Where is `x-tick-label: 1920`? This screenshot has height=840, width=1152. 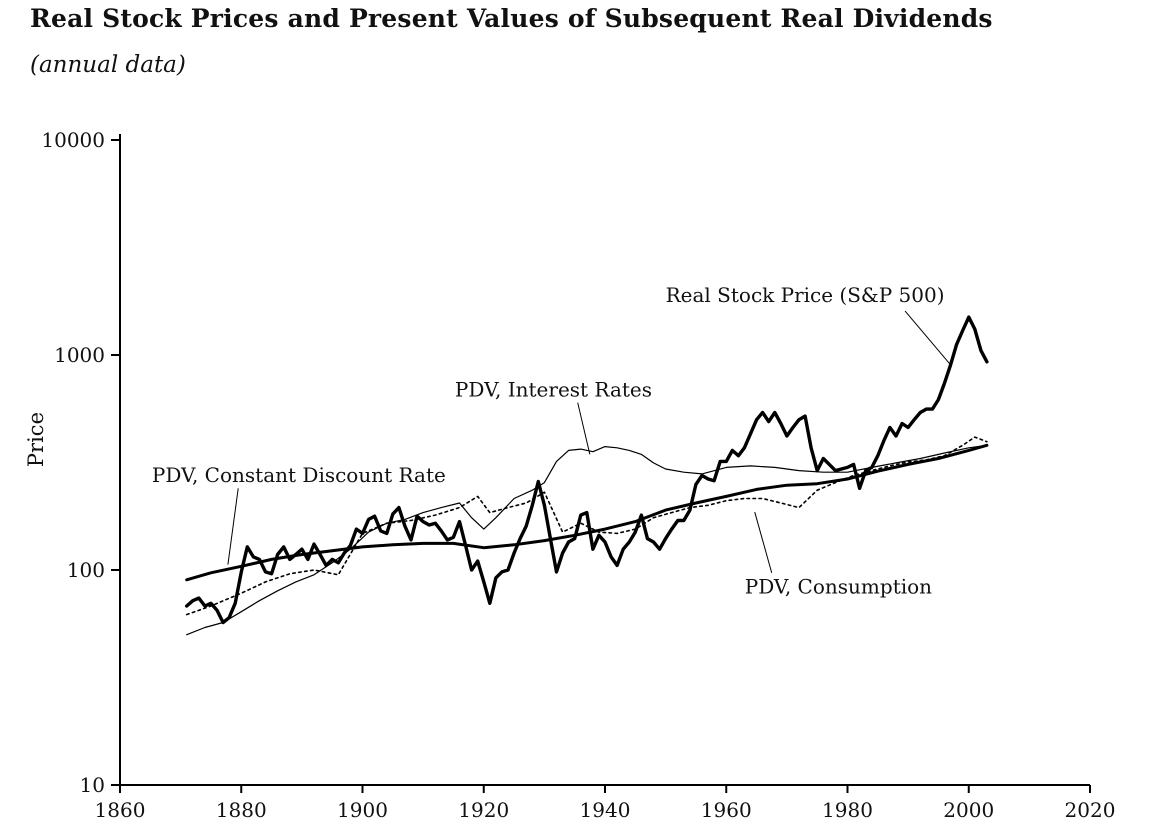 x-tick-label: 1920 is located at coordinates (483, 810).